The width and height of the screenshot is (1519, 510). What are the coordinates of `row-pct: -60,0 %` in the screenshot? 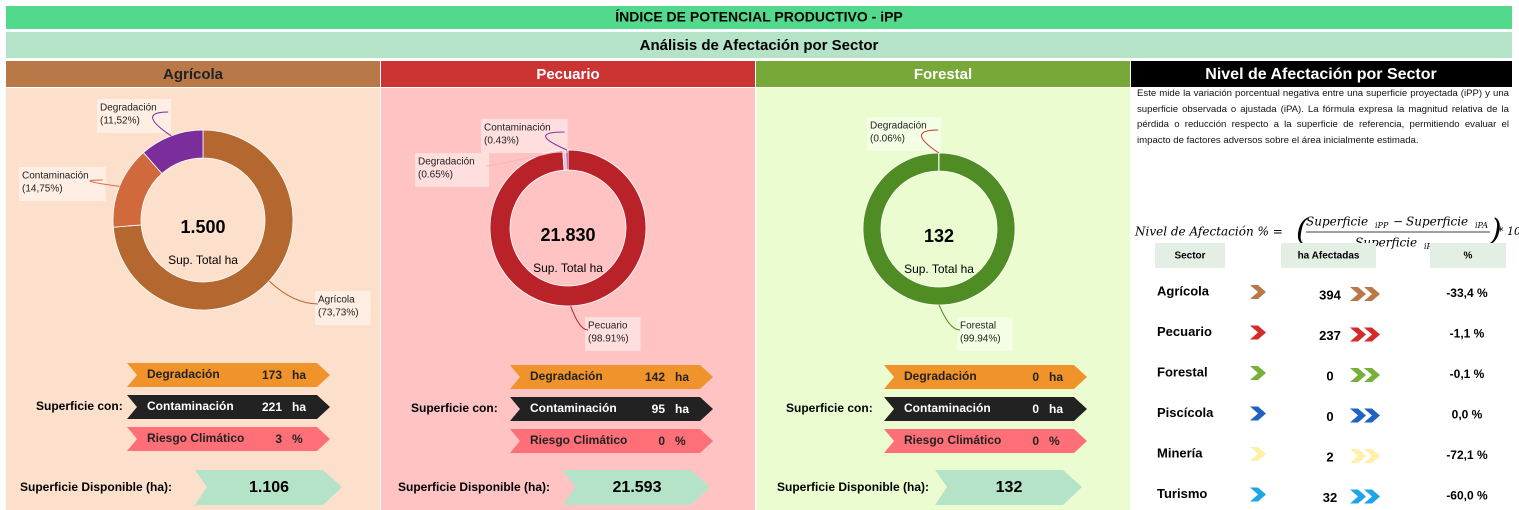 It's located at (1467, 496).